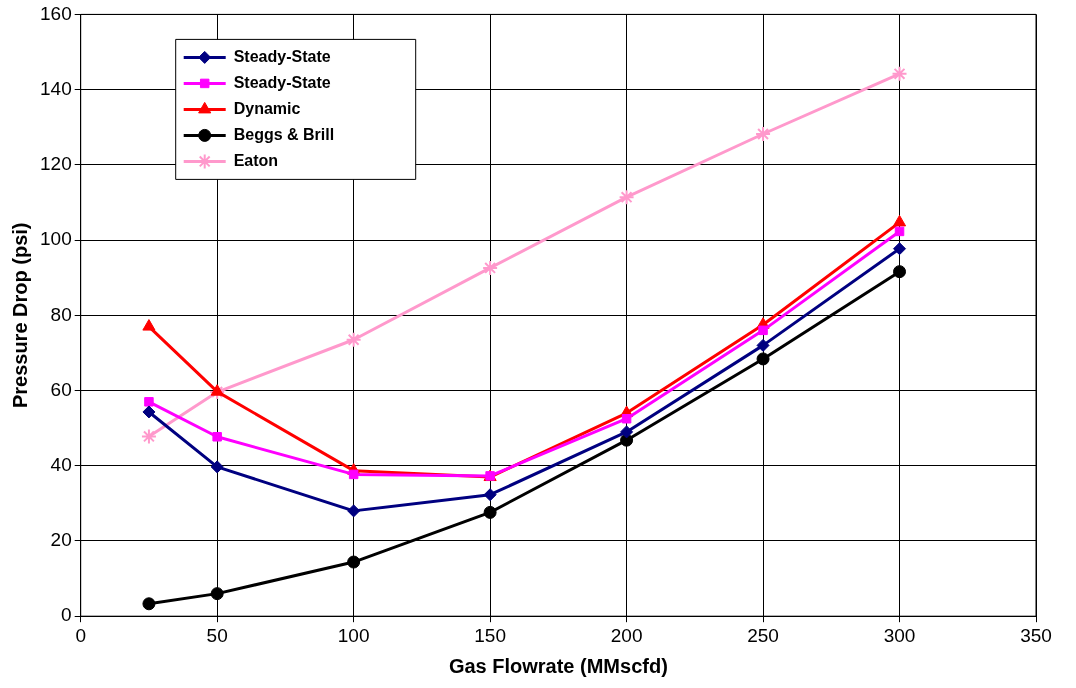  What do you see at coordinates (626, 635) in the screenshot?
I see `x-tick-label: 200` at bounding box center [626, 635].